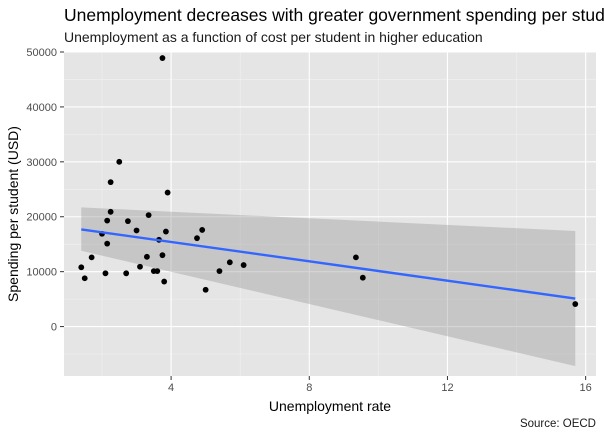  I want to click on x-tick-label: 16, so click(586, 388).